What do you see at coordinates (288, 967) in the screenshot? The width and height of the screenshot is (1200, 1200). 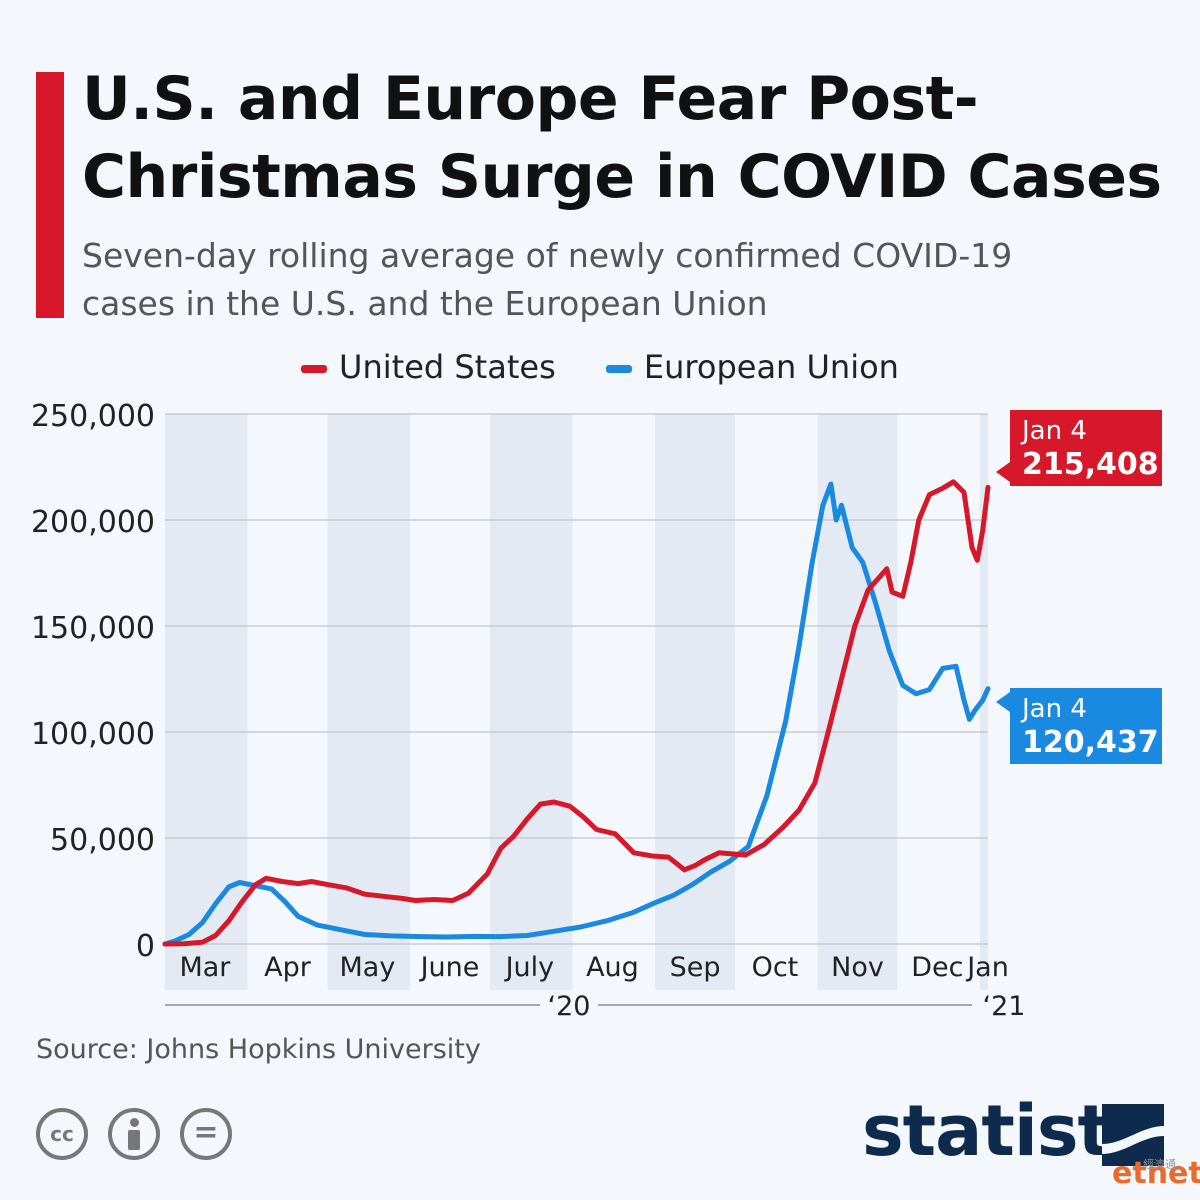 I see `x-tick-label: Apr` at bounding box center [288, 967].